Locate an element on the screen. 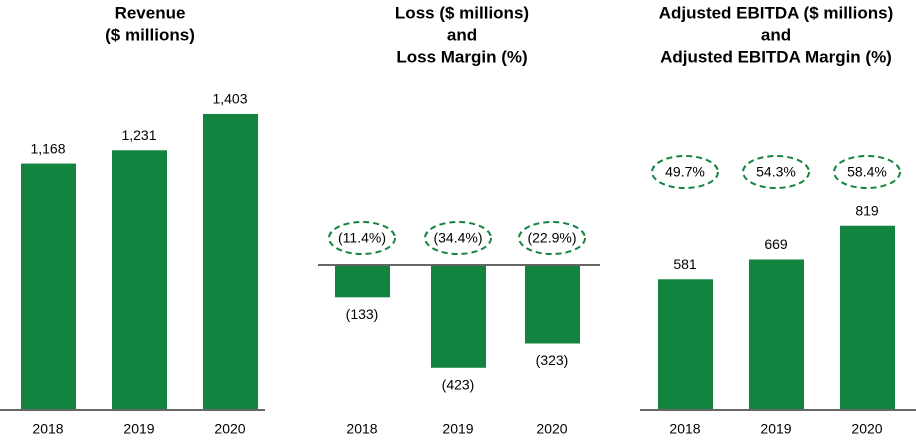  margin-label: 49.7% is located at coordinates (685, 172).